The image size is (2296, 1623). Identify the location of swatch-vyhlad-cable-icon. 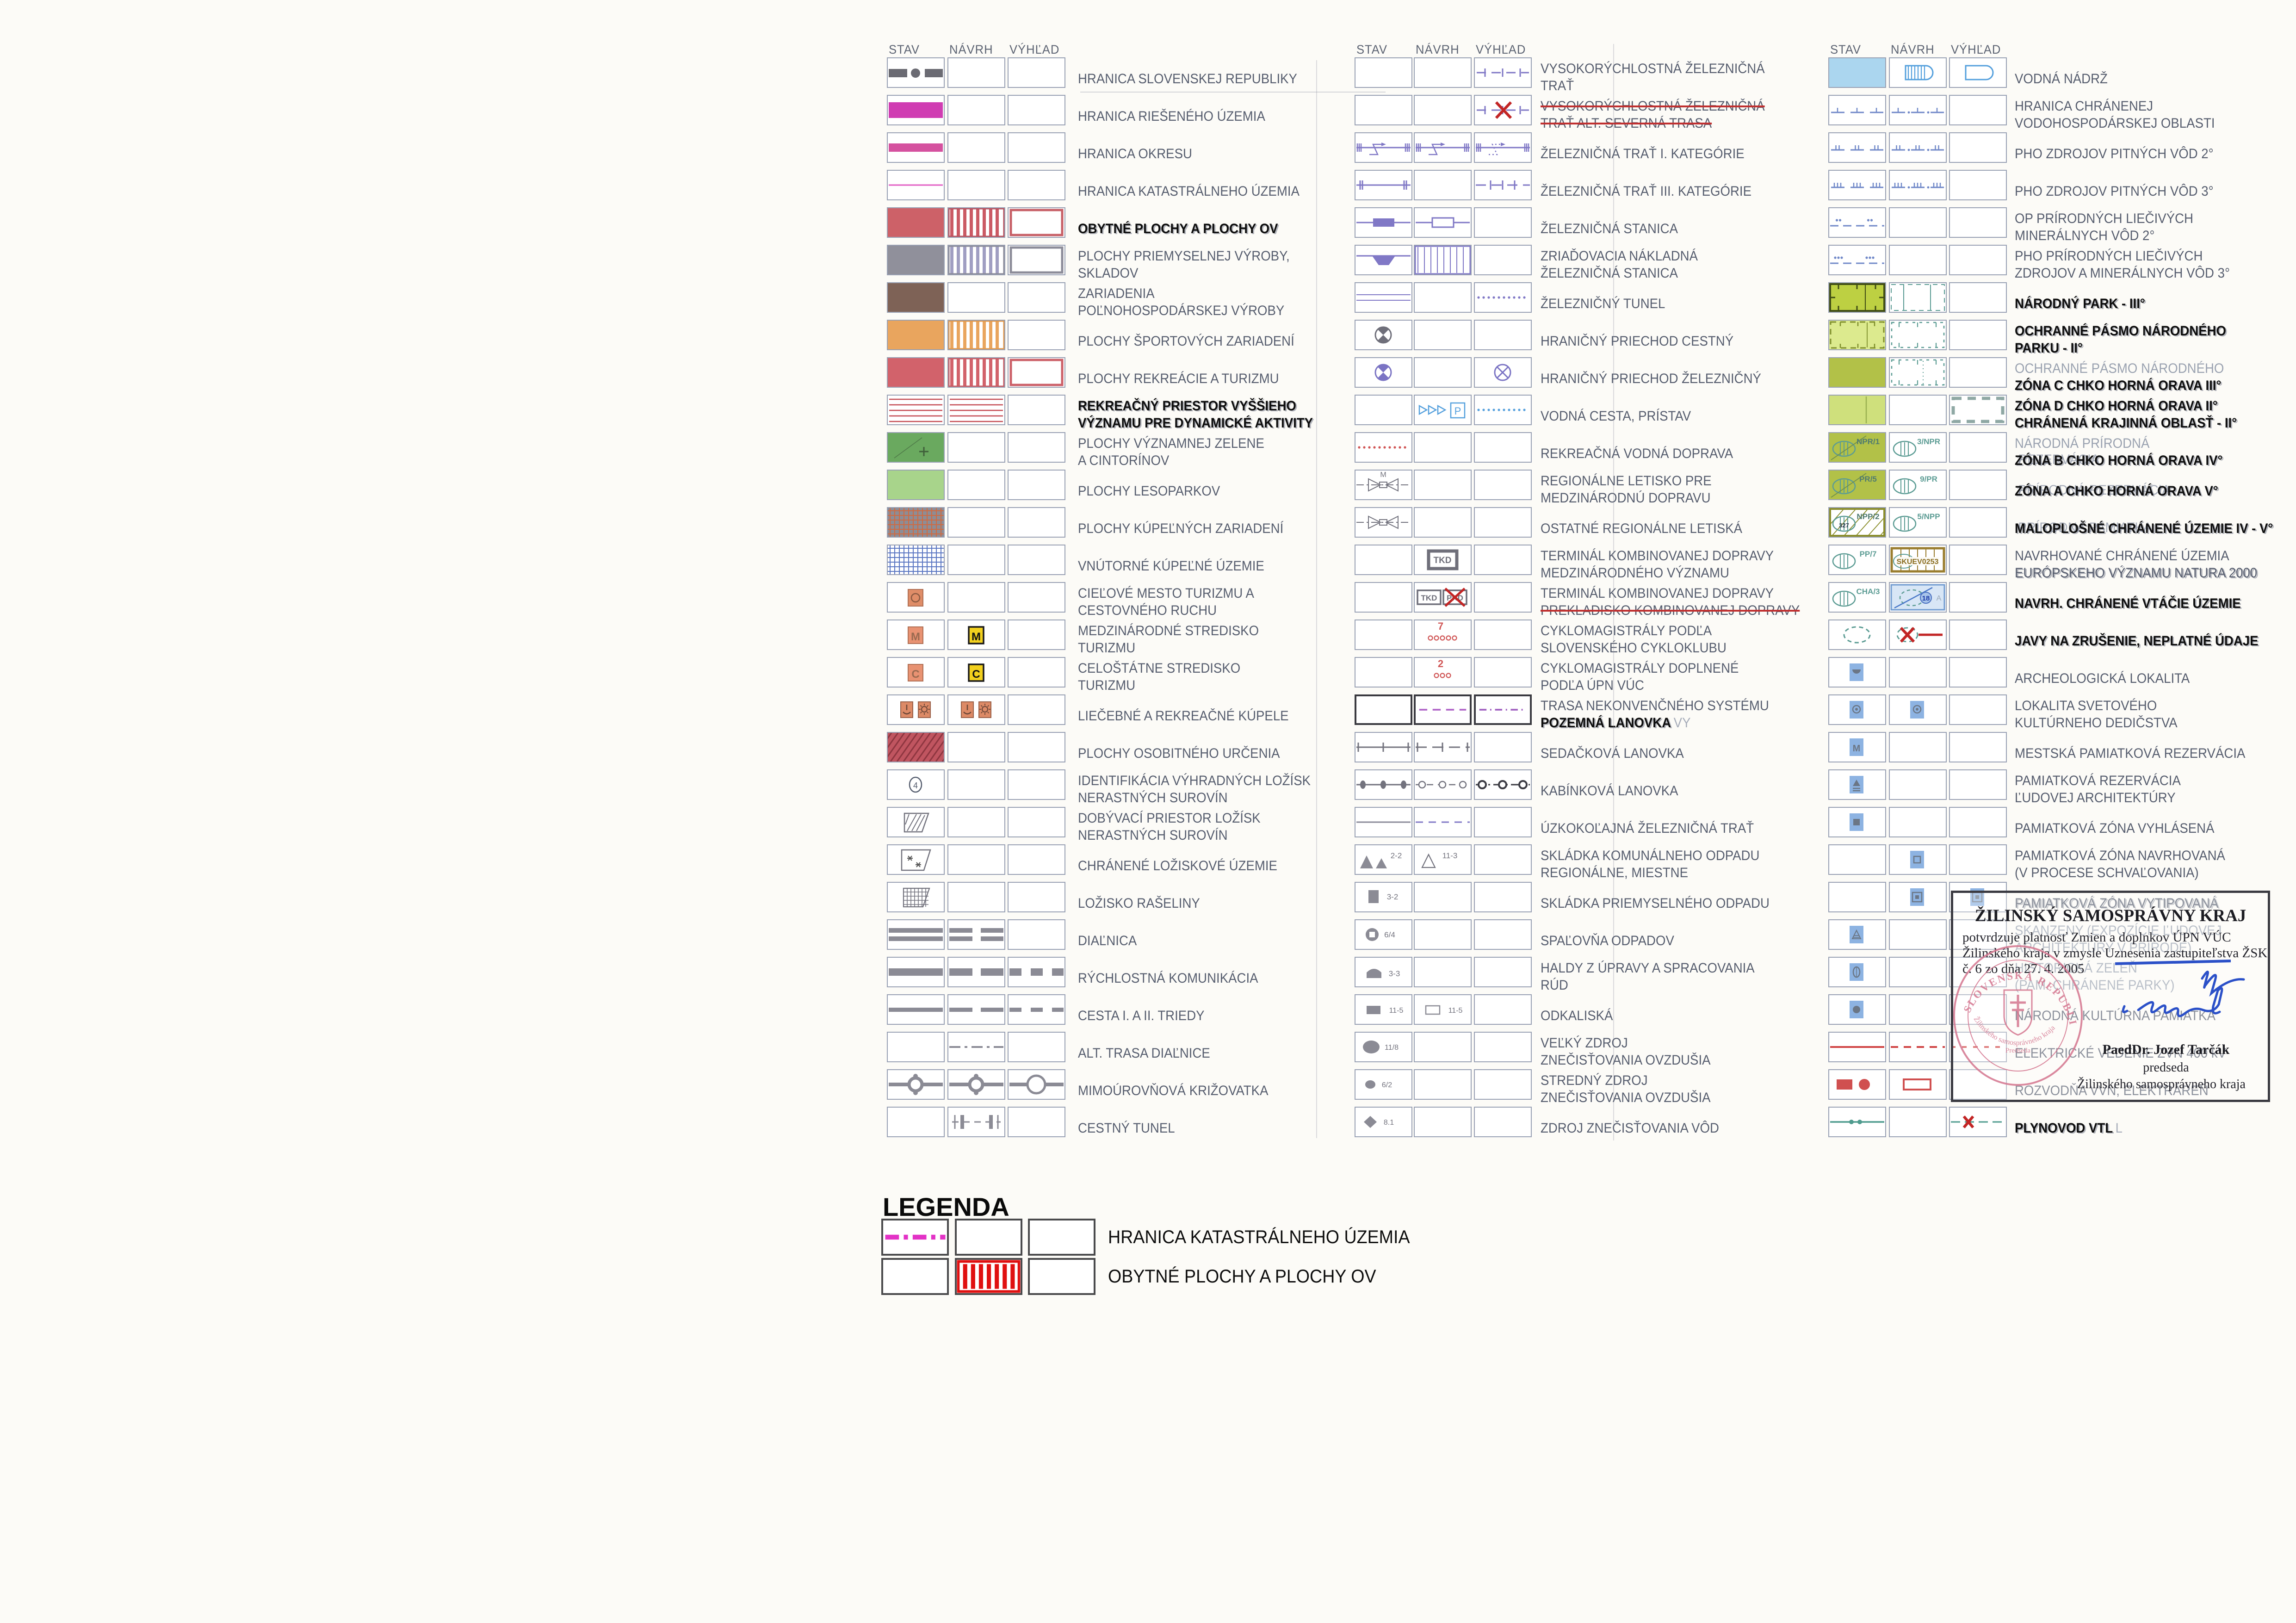
(1503, 784).